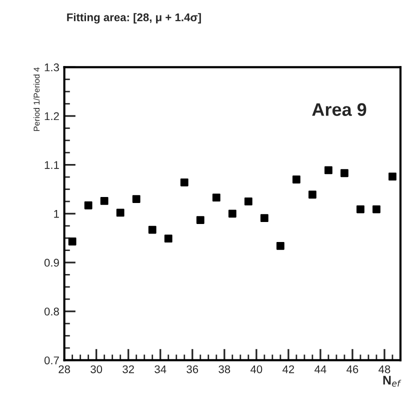 The image size is (415, 407). What do you see at coordinates (51, 262) in the screenshot?
I see `y-tick-label: 0.9` at bounding box center [51, 262].